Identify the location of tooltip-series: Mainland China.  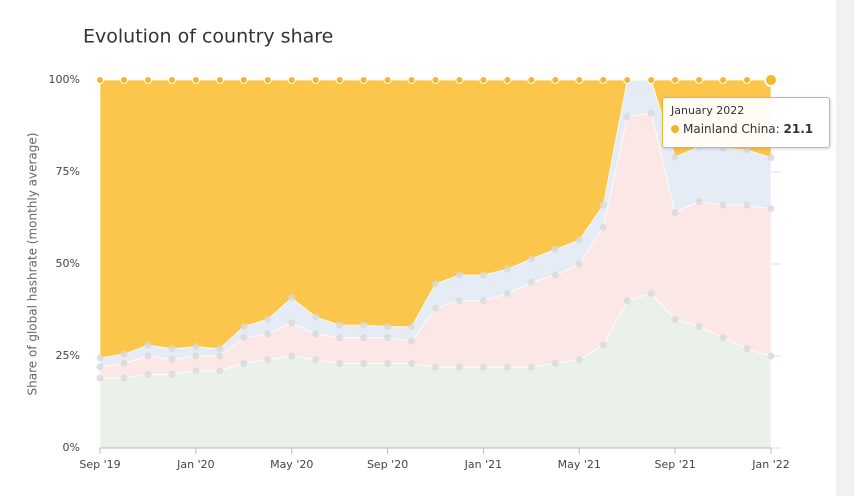
(729, 129).